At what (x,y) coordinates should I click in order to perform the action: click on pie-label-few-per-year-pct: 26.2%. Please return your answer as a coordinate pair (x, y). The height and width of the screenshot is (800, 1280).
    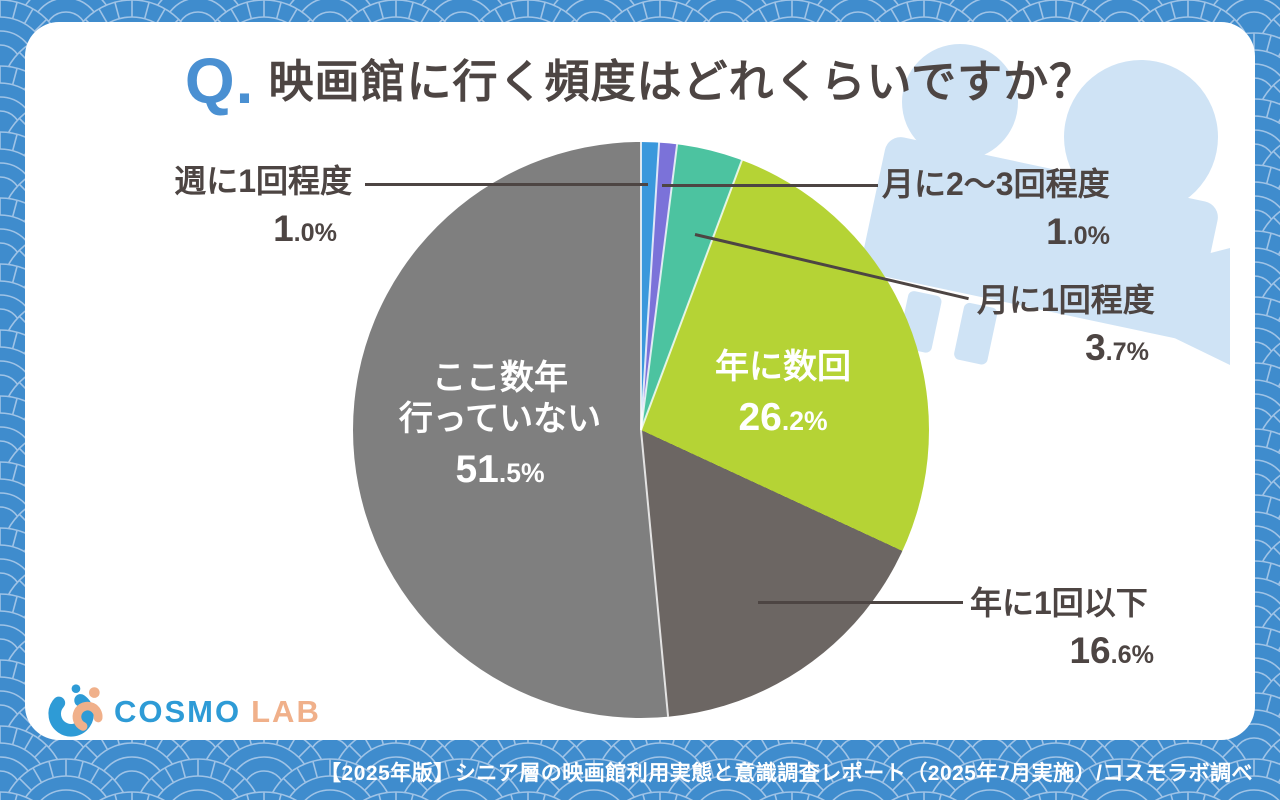
    Looking at the image, I should click on (783, 417).